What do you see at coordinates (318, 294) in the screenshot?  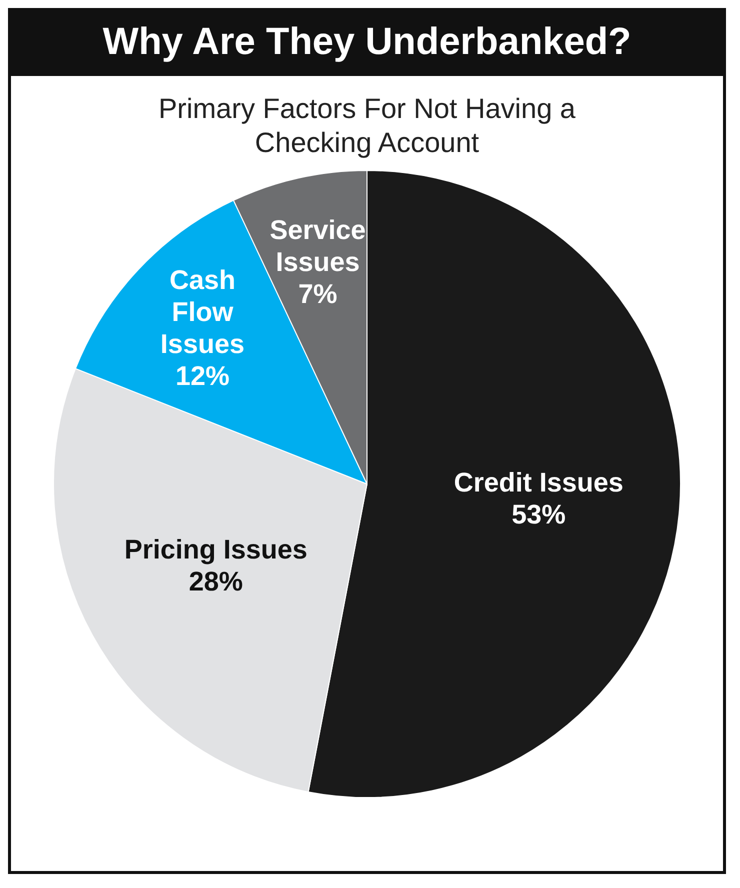 I see `data-label: 7%` at bounding box center [318, 294].